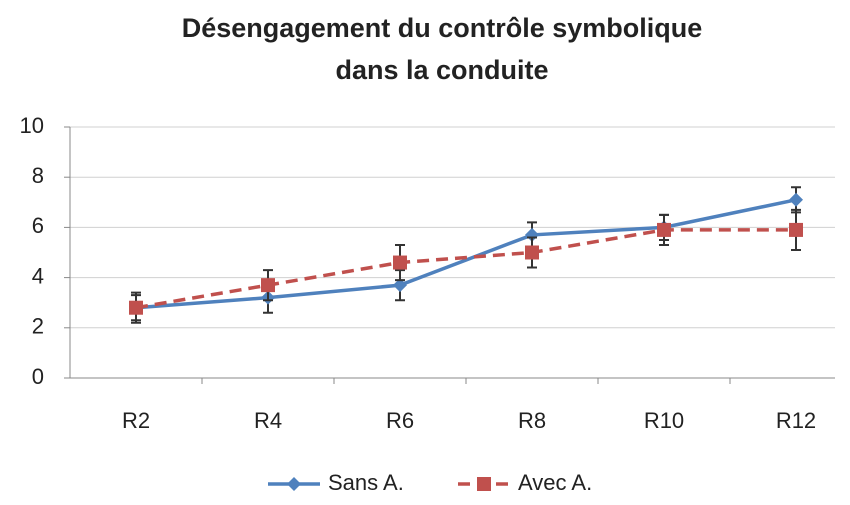 This screenshot has width=850, height=505. What do you see at coordinates (465, 269) in the screenshot?
I see `series-line` at bounding box center [465, 269].